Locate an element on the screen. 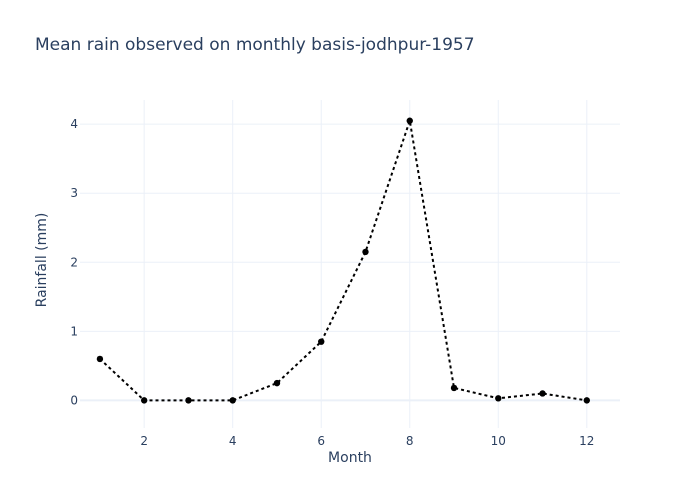 Image resolution: width=700 pixels, height=500 pixels. x-tick-label: 10 is located at coordinates (498, 441).